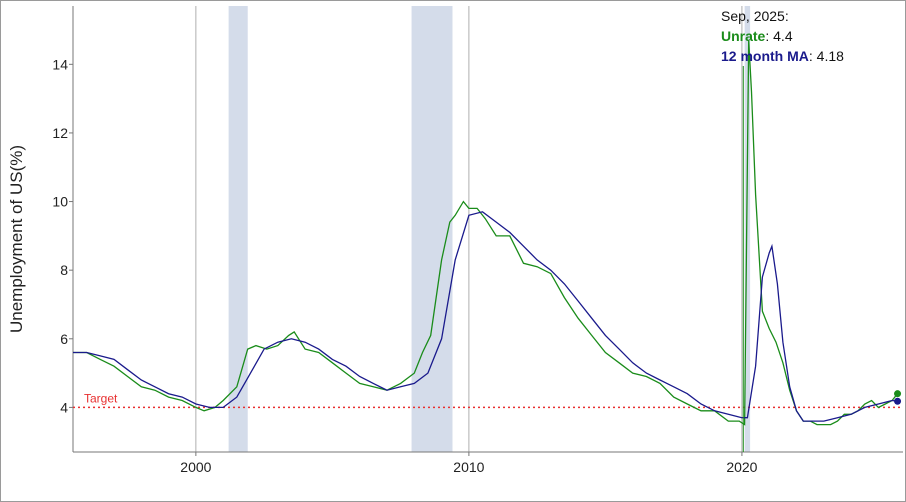 Image resolution: width=906 pixels, height=502 pixels. I want to click on y-tick-label-10: 10, so click(60, 202).